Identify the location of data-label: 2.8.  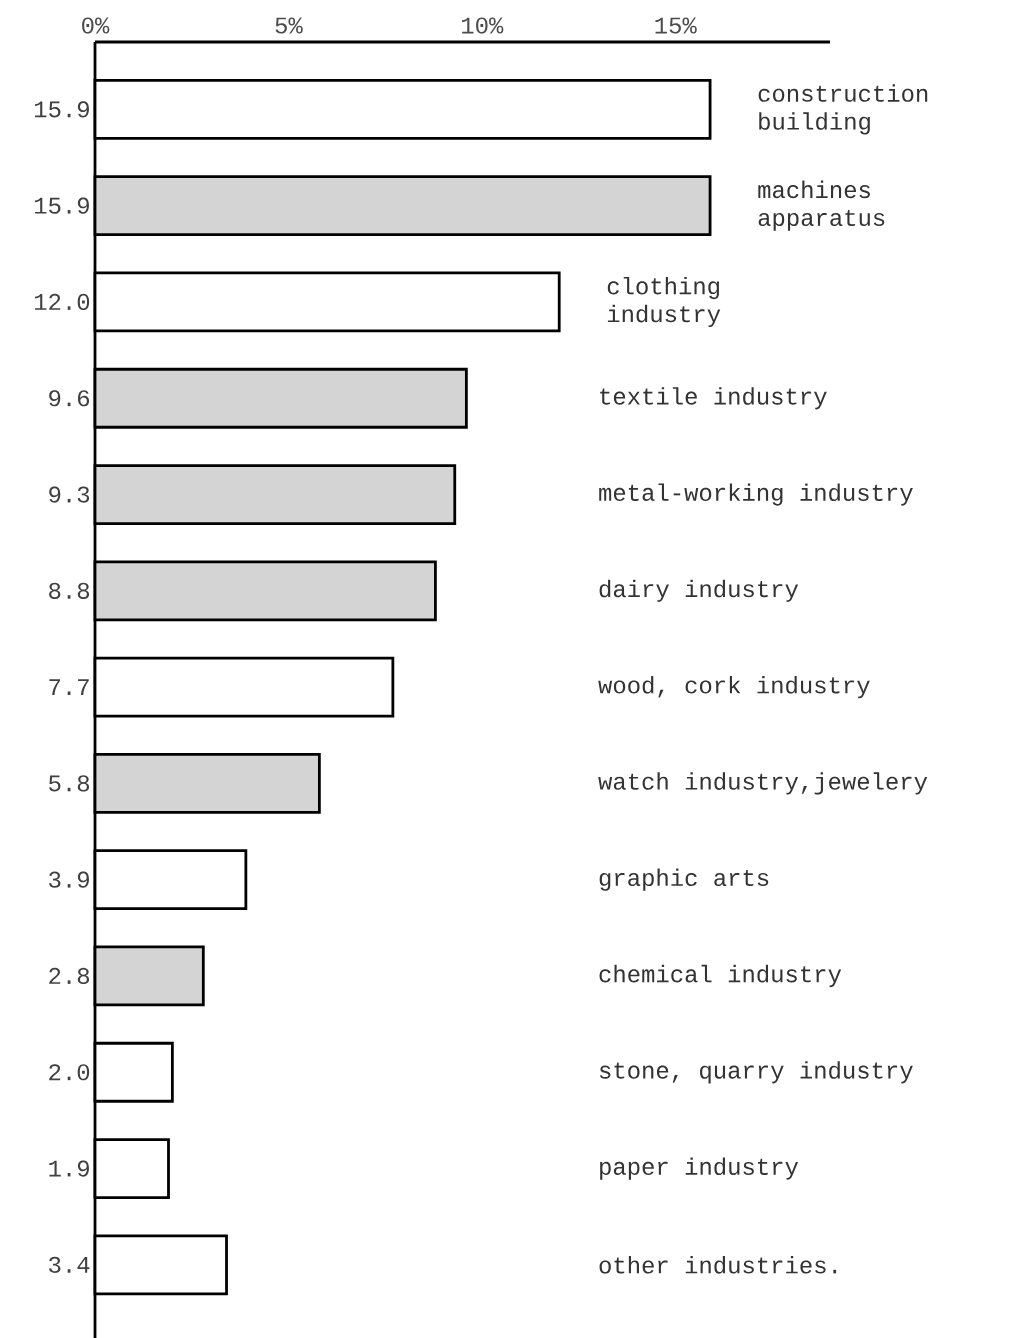
(69, 976).